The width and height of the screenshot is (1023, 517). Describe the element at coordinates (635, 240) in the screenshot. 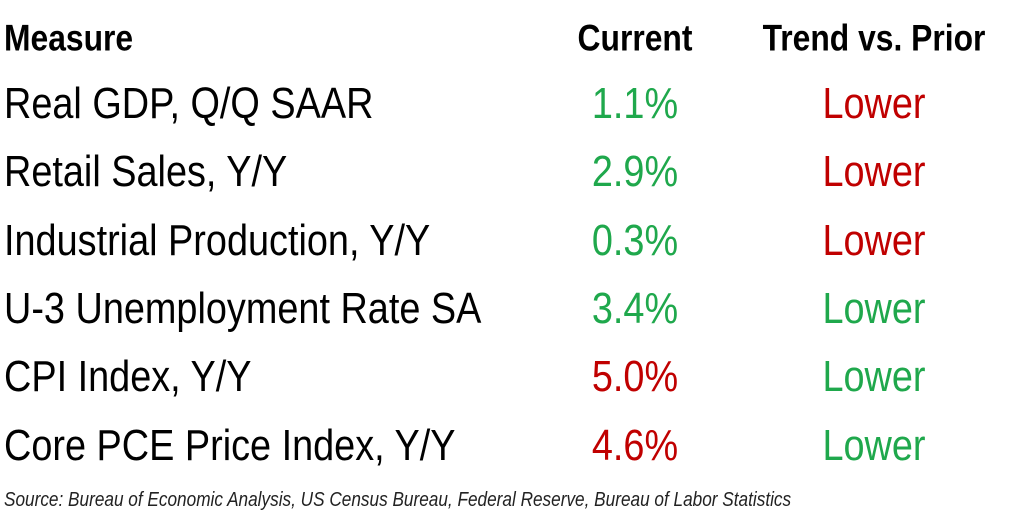

I see `current-cell: 0.3%` at that location.